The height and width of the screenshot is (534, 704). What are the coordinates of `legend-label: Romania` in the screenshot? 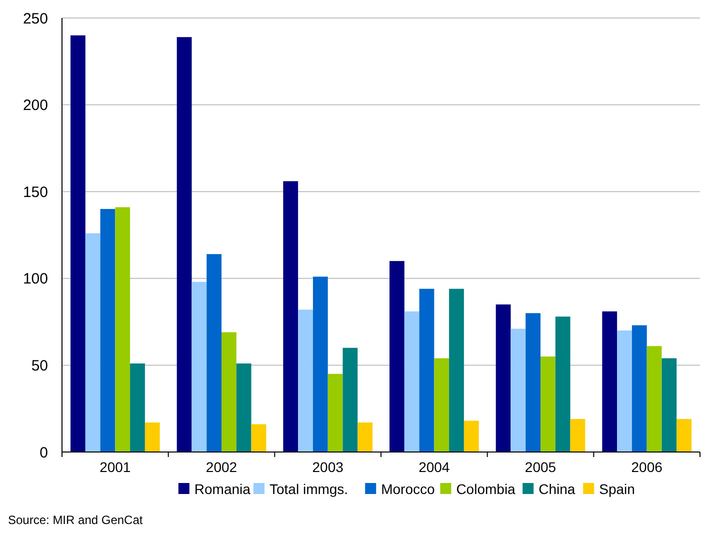 It's located at (222, 489).